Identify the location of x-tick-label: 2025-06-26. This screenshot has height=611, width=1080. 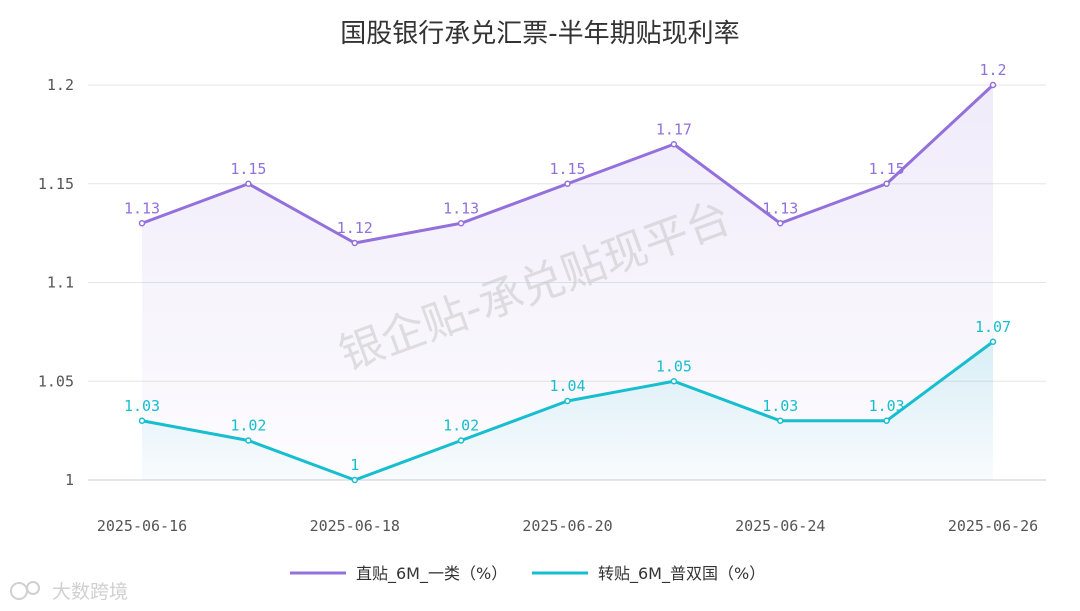
(993, 526).